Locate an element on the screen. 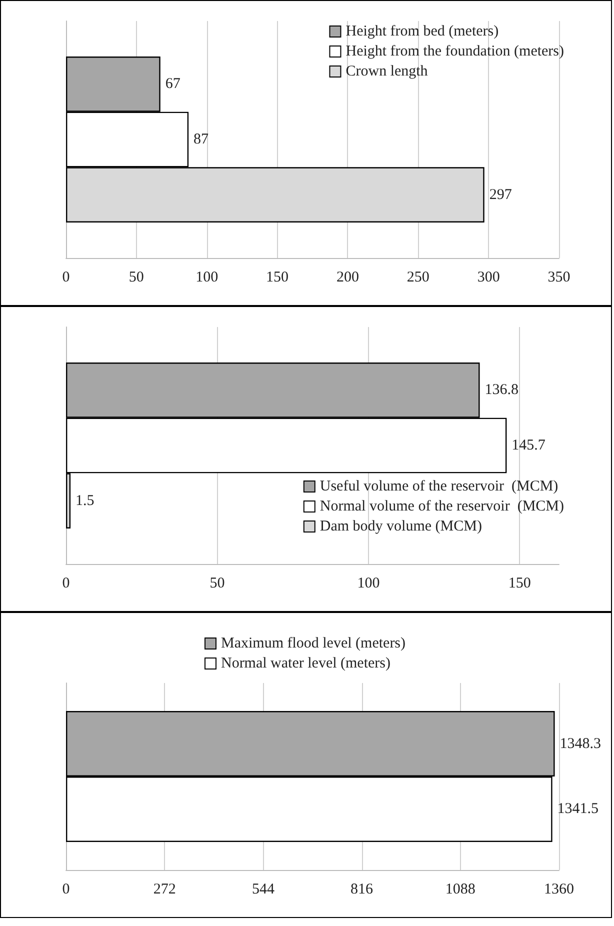  data-label: 297 is located at coordinates (500, 194).